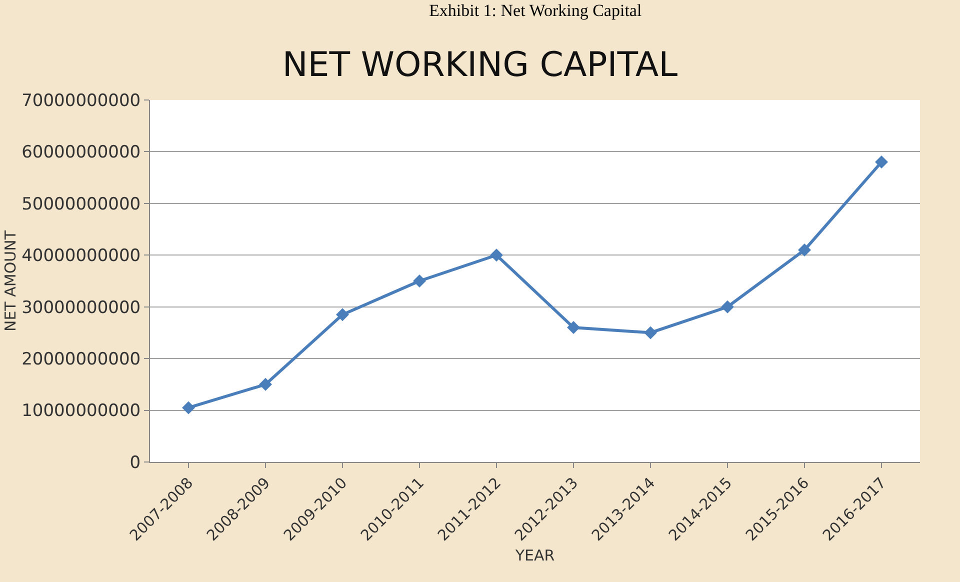 This screenshot has height=582, width=960. I want to click on y-tick-label: 10000000000, so click(81, 411).